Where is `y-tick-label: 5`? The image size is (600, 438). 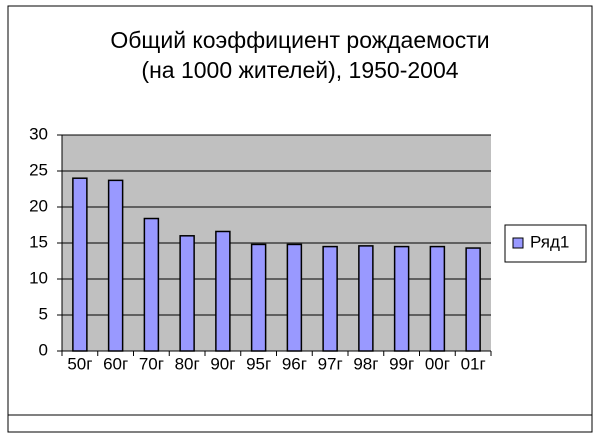
y-tick-label: 5 is located at coordinates (43, 313).